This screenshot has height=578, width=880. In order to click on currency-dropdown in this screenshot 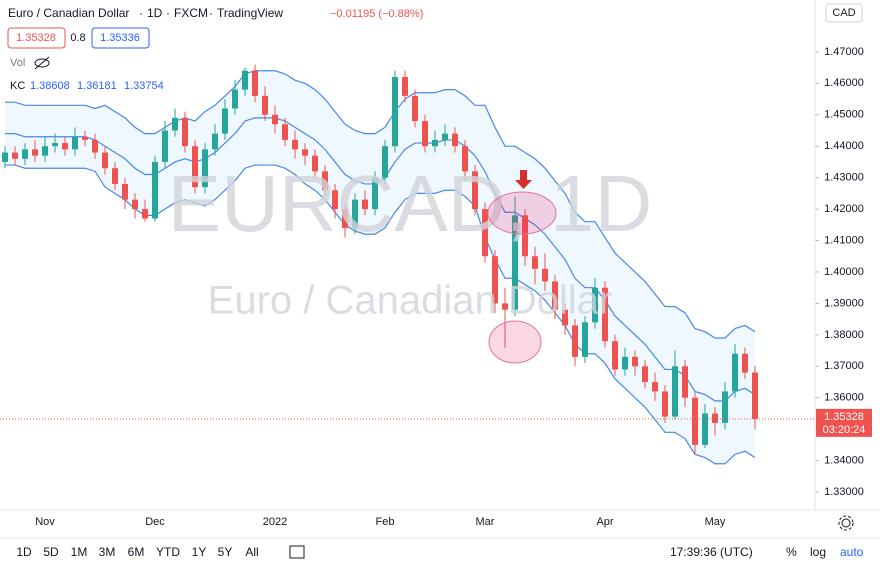, I will do `click(844, 13)`.